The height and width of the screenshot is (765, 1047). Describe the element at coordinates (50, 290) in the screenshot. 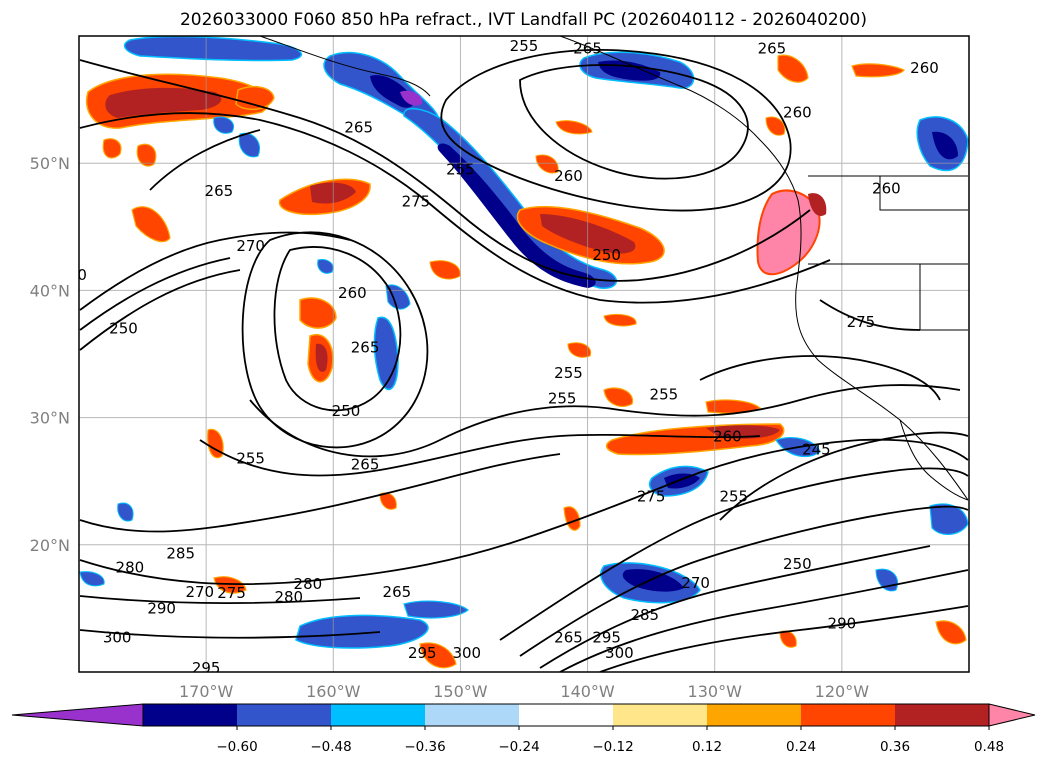

I see `latitude-label: 40°N` at that location.